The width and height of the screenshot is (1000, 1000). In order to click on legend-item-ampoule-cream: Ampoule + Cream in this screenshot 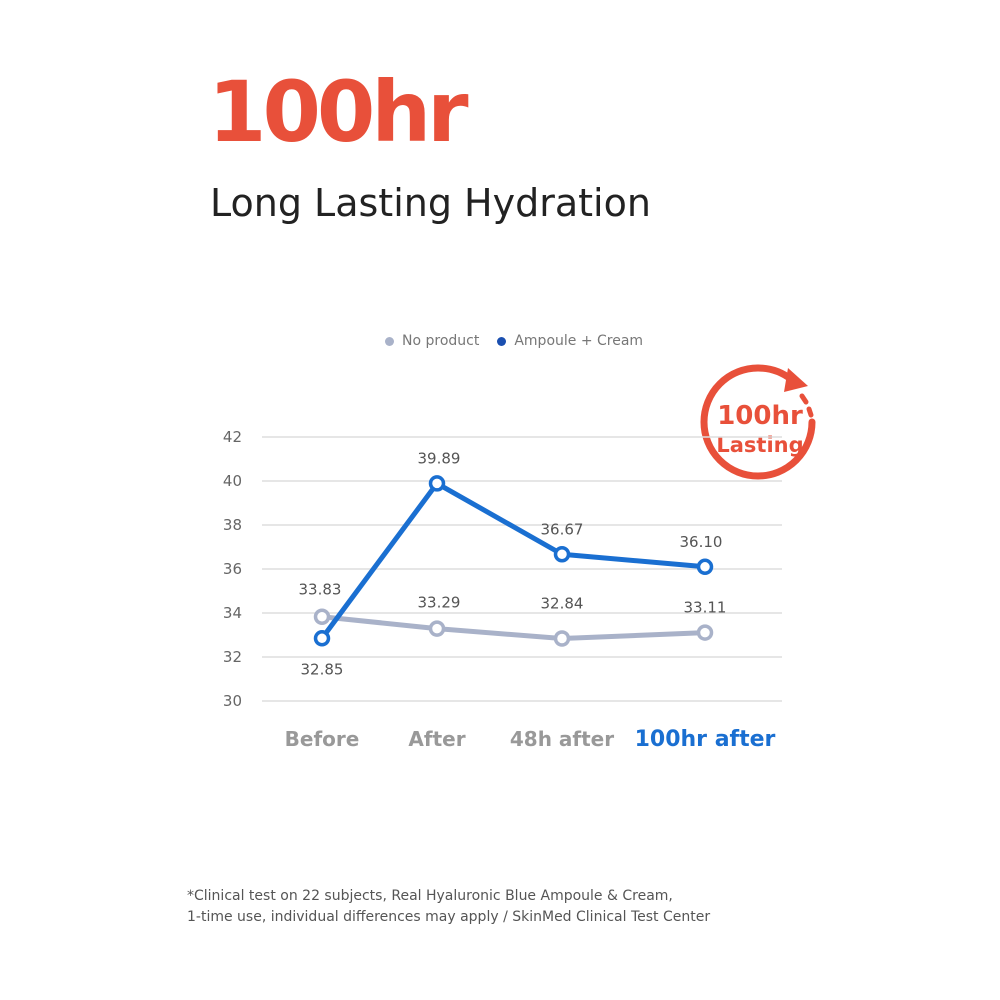, I will do `click(570, 341)`.